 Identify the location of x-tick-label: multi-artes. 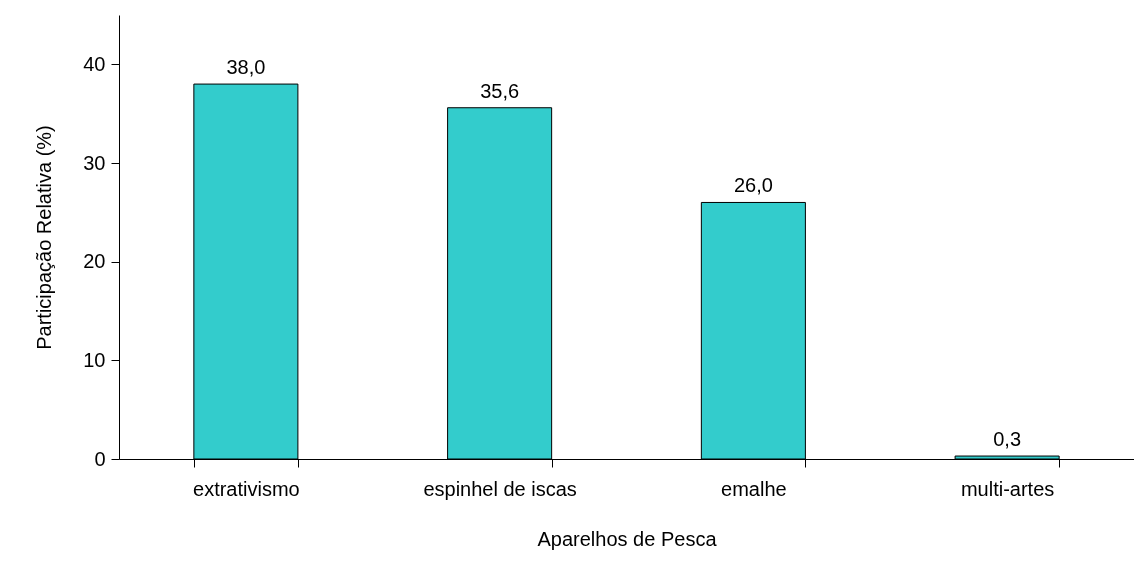
(1007, 488).